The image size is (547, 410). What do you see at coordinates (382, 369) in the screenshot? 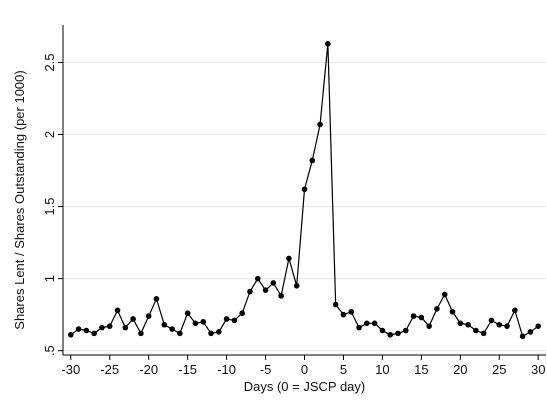
I see `x-tick-label: 10` at bounding box center [382, 369].